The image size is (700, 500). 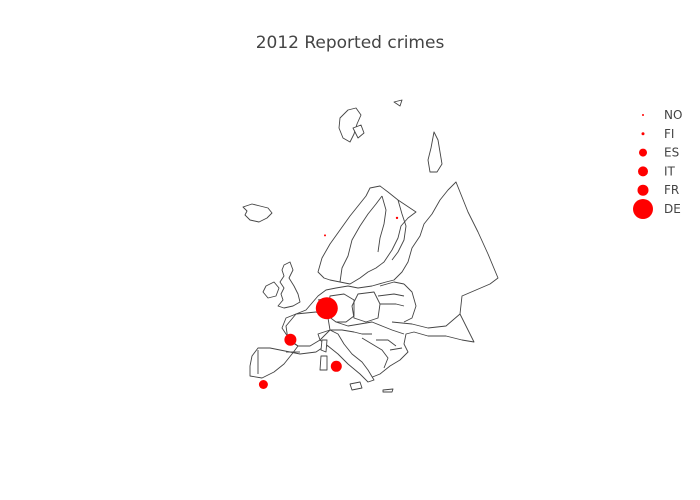 What do you see at coordinates (670, 171) in the screenshot?
I see `legend-label-it: IT` at bounding box center [670, 171].